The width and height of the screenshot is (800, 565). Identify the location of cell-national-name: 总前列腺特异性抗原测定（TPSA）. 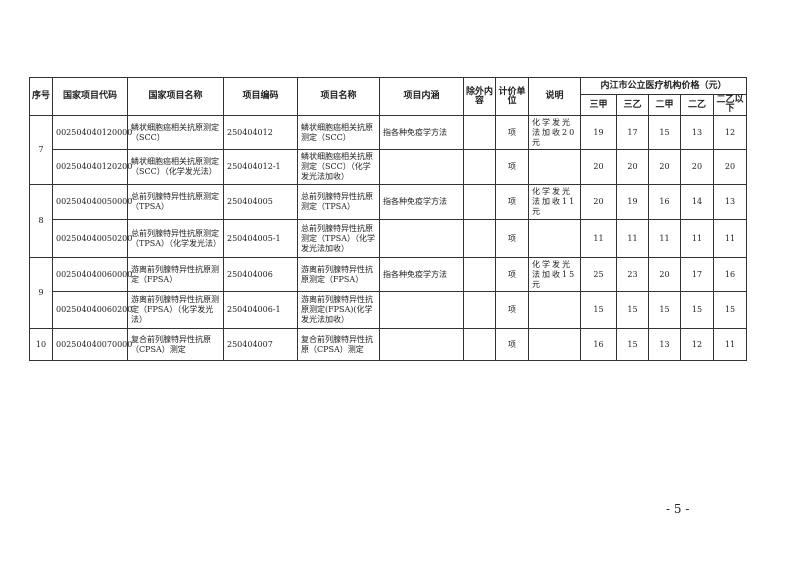
(175, 202).